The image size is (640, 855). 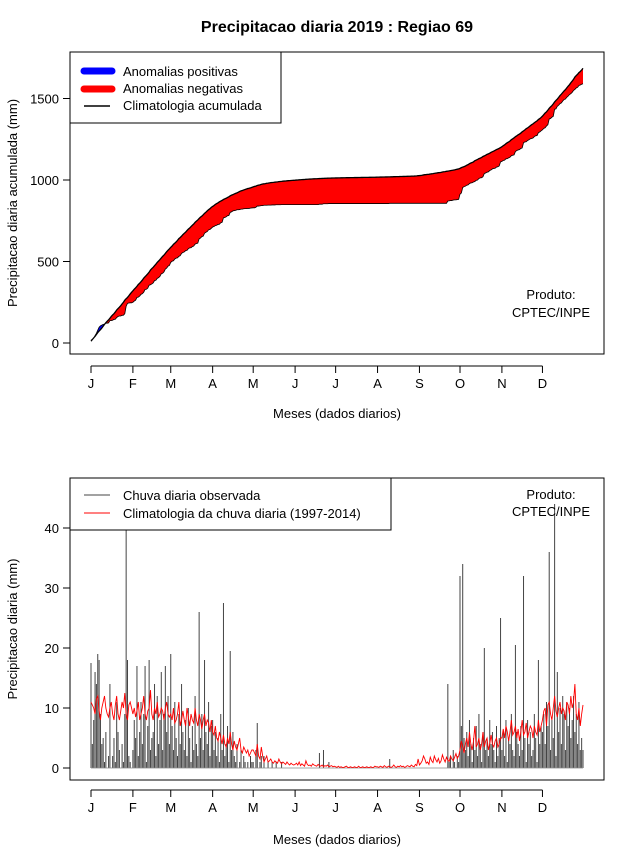 I want to click on bottom-legend-box, so click(x=230, y=504).